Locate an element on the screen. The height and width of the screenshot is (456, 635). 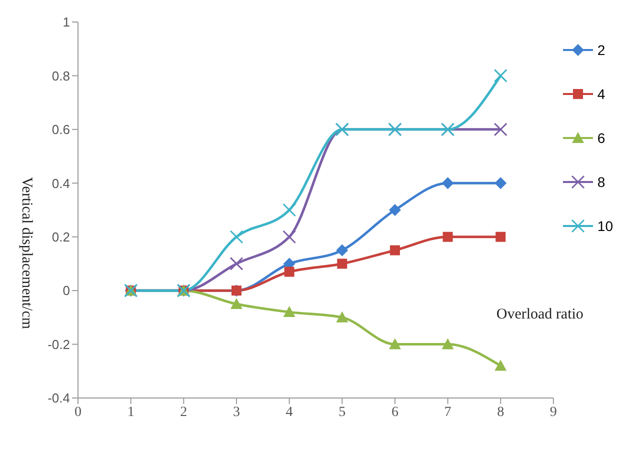
x-tick-label: 4 is located at coordinates (289, 412).